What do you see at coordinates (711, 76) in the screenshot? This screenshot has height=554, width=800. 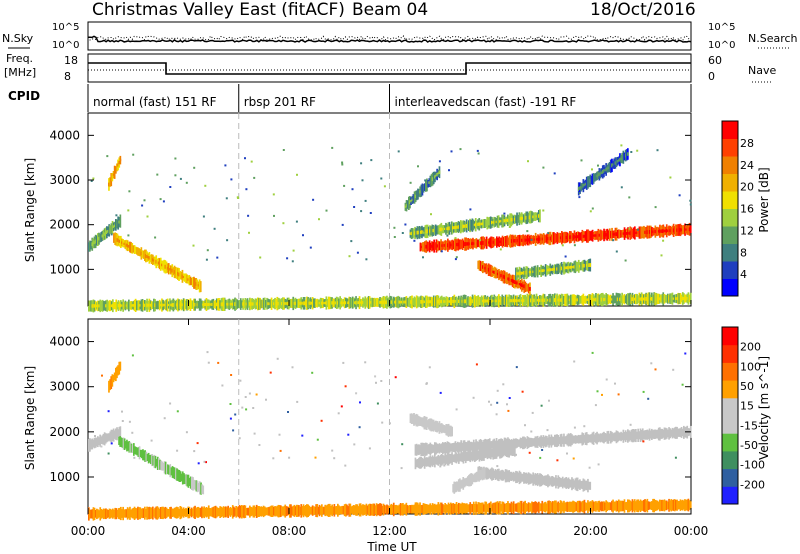 I see `nave-tick-low: 0` at bounding box center [711, 76].